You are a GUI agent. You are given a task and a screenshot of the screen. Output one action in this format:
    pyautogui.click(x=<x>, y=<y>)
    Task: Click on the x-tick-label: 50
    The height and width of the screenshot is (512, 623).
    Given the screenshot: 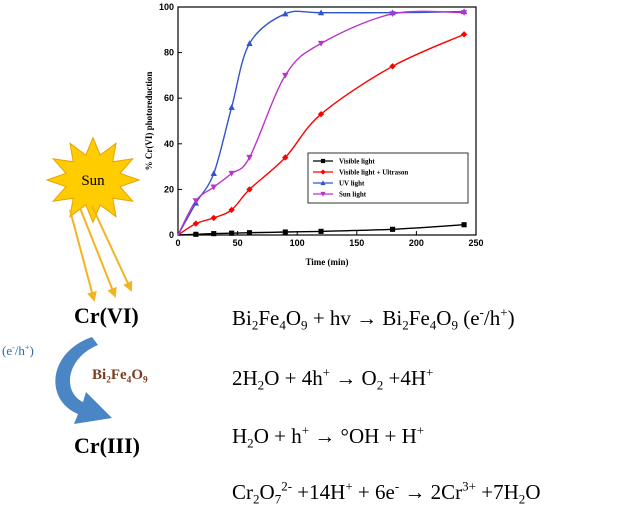 What is the action you would take?
    pyautogui.click(x=238, y=243)
    